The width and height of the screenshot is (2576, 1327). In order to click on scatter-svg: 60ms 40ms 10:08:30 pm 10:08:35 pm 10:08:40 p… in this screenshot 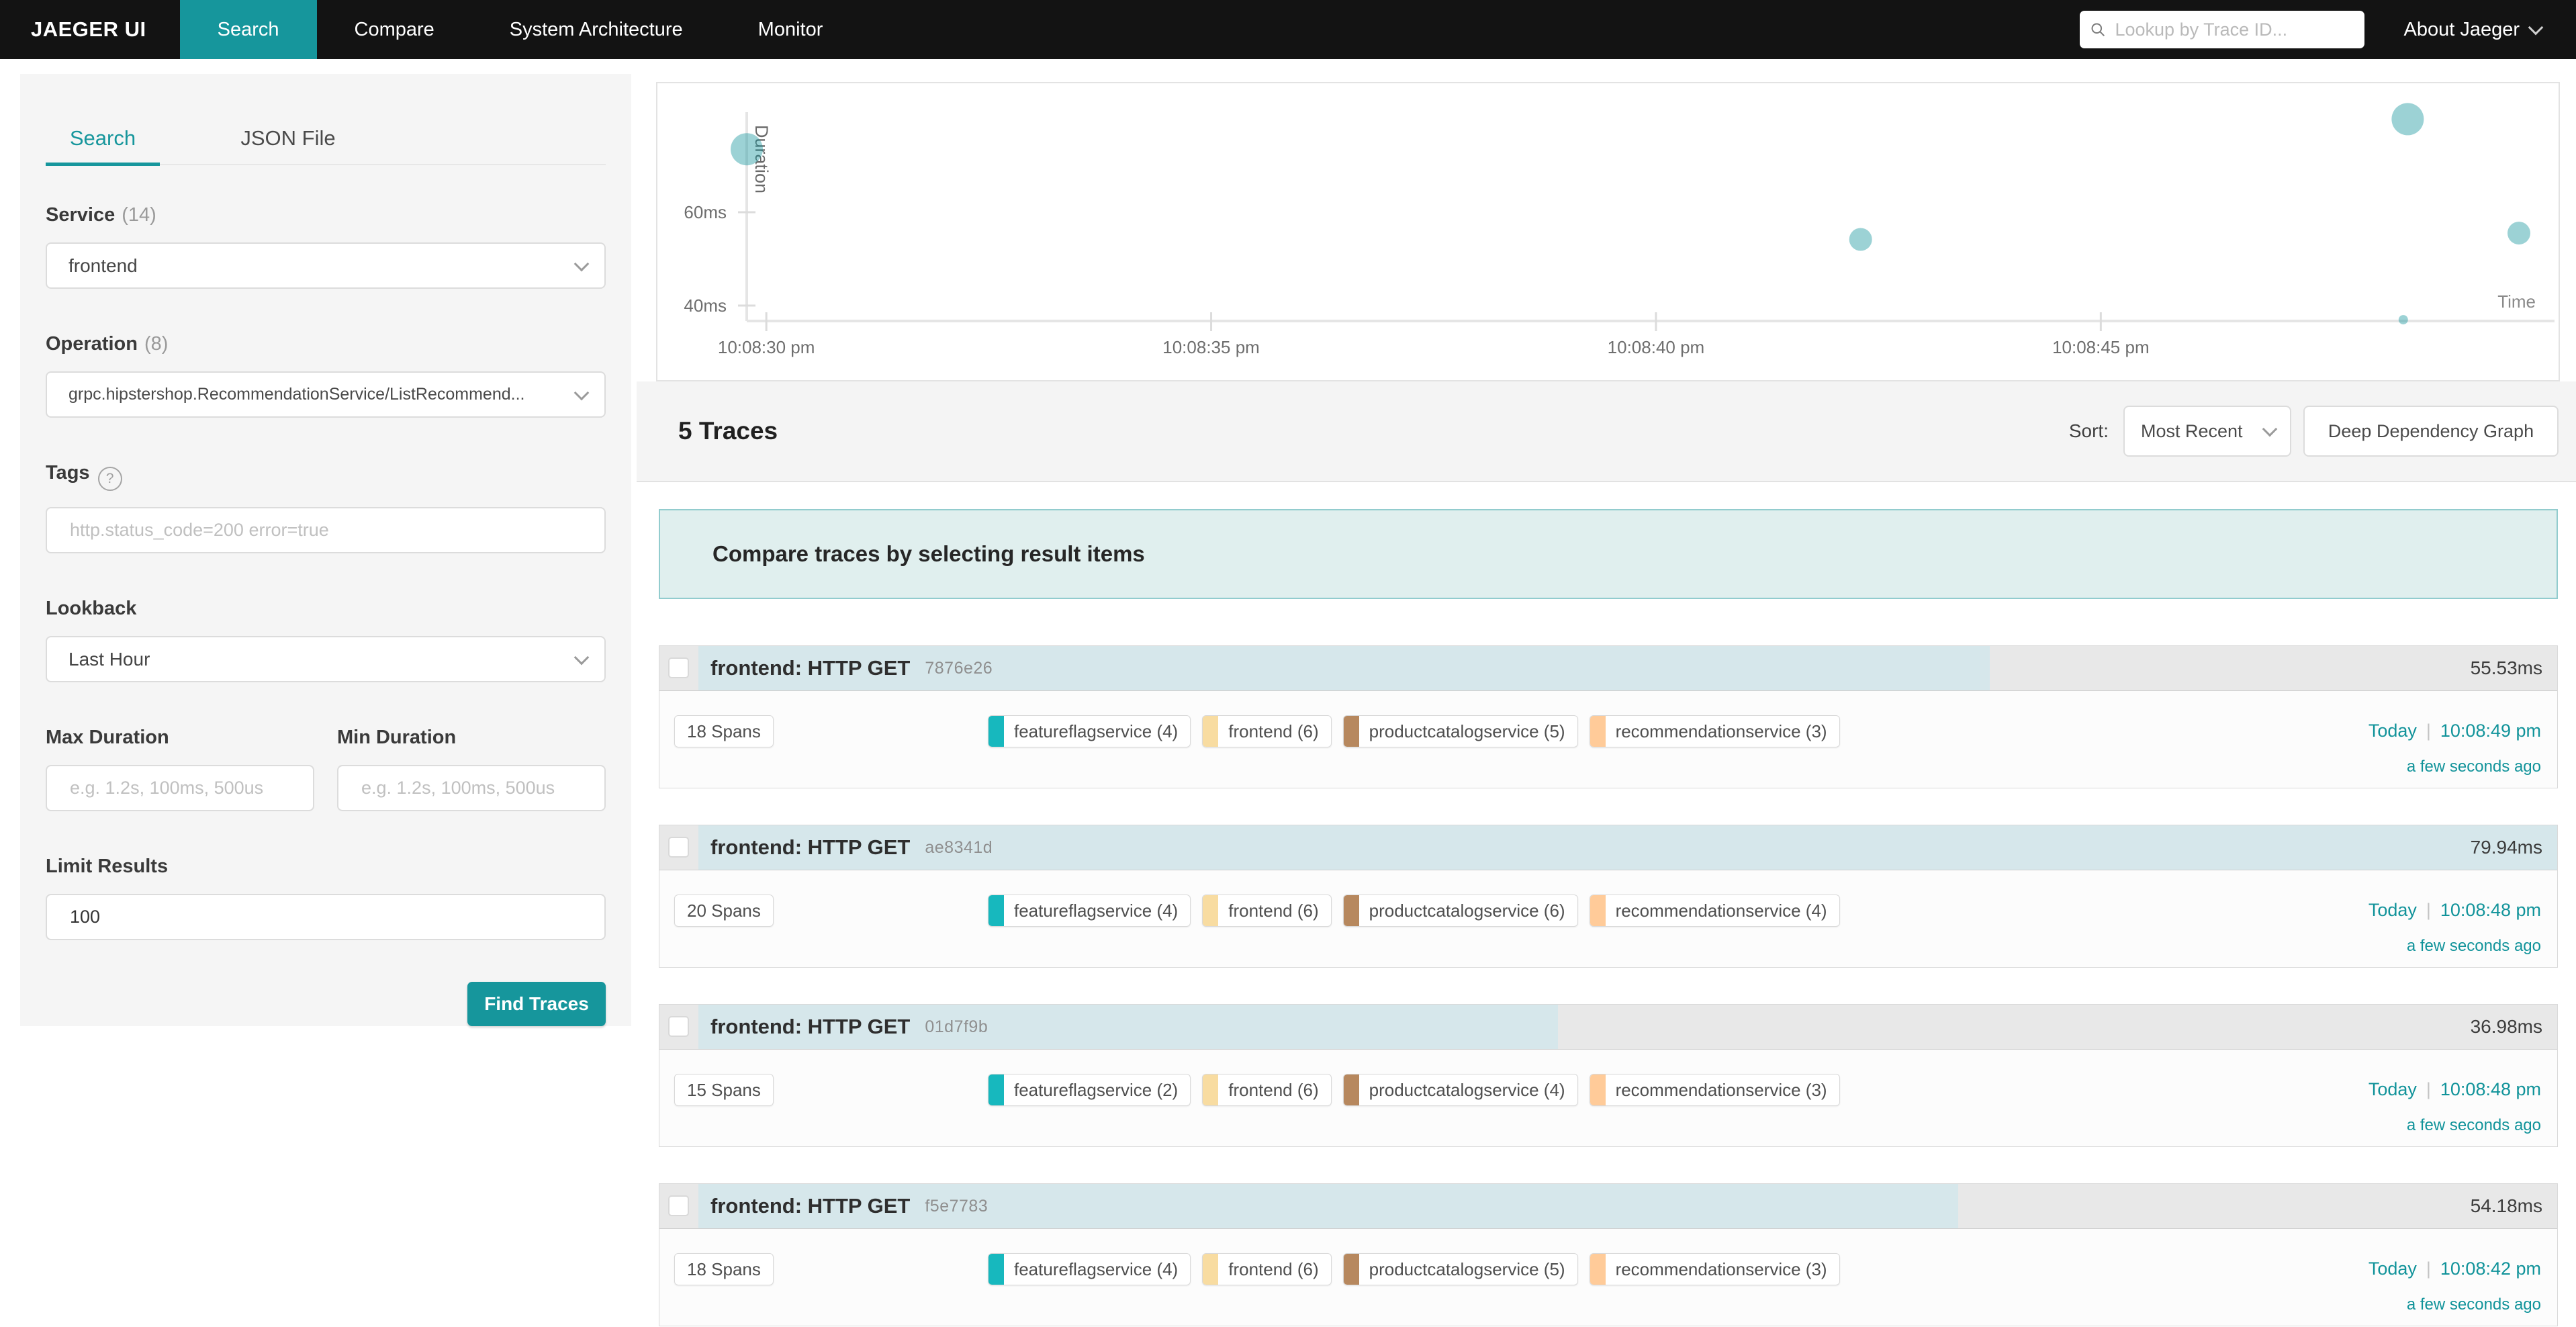, I will do `click(1619, 230)`.